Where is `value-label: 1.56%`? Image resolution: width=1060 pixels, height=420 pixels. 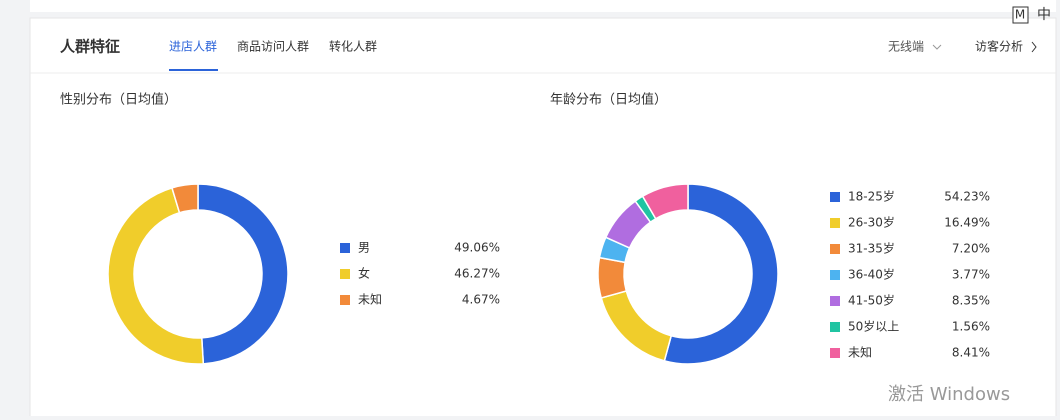 value-label: 1.56% is located at coordinates (971, 327).